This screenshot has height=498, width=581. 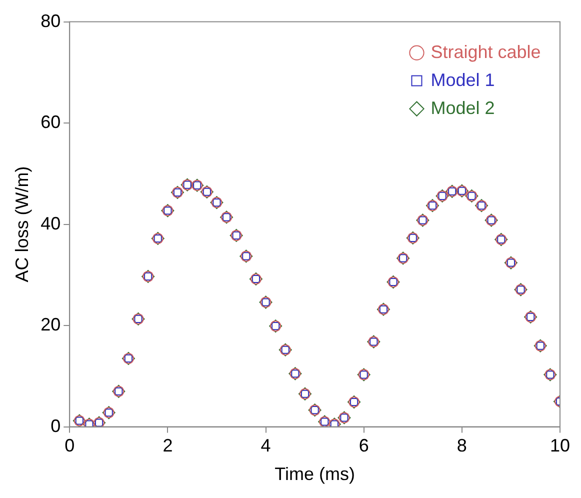 I want to click on y-tick-label: 0, so click(x=55, y=426).